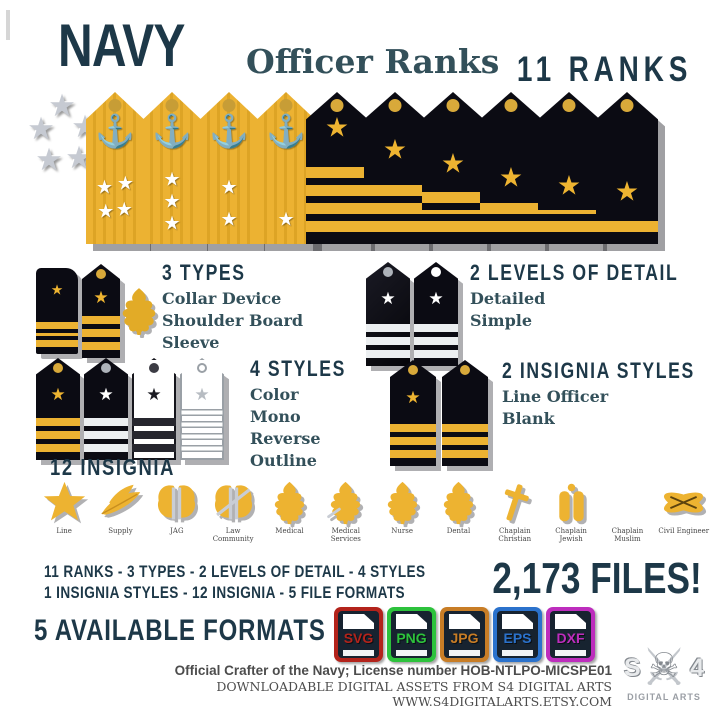 The width and height of the screenshot is (720, 720). Describe the element at coordinates (632, 668) in the screenshot. I see `logo-letter-s: S` at that location.